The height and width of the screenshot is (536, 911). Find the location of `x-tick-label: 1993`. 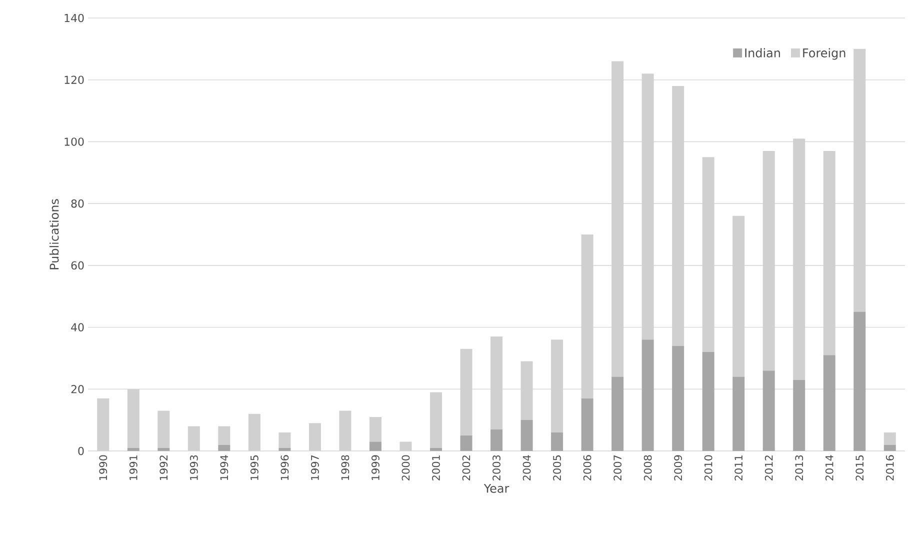

x-tick-label: 1993 is located at coordinates (194, 467).